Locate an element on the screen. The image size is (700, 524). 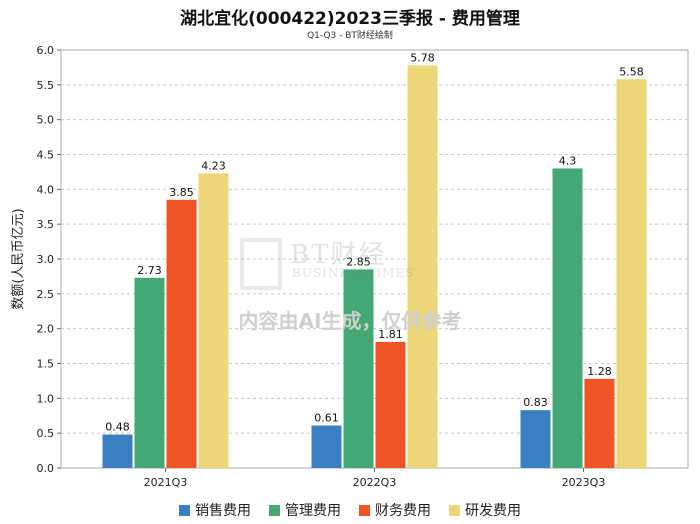
watermark-sub: BUSINESSTIMES is located at coordinates (353, 273).